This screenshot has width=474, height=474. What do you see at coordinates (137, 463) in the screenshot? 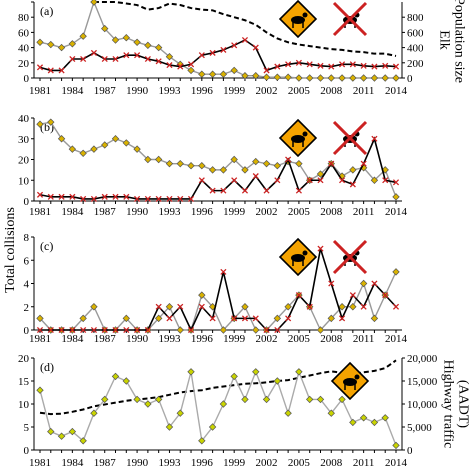
I see `x-tick-label: 1990` at bounding box center [137, 463].